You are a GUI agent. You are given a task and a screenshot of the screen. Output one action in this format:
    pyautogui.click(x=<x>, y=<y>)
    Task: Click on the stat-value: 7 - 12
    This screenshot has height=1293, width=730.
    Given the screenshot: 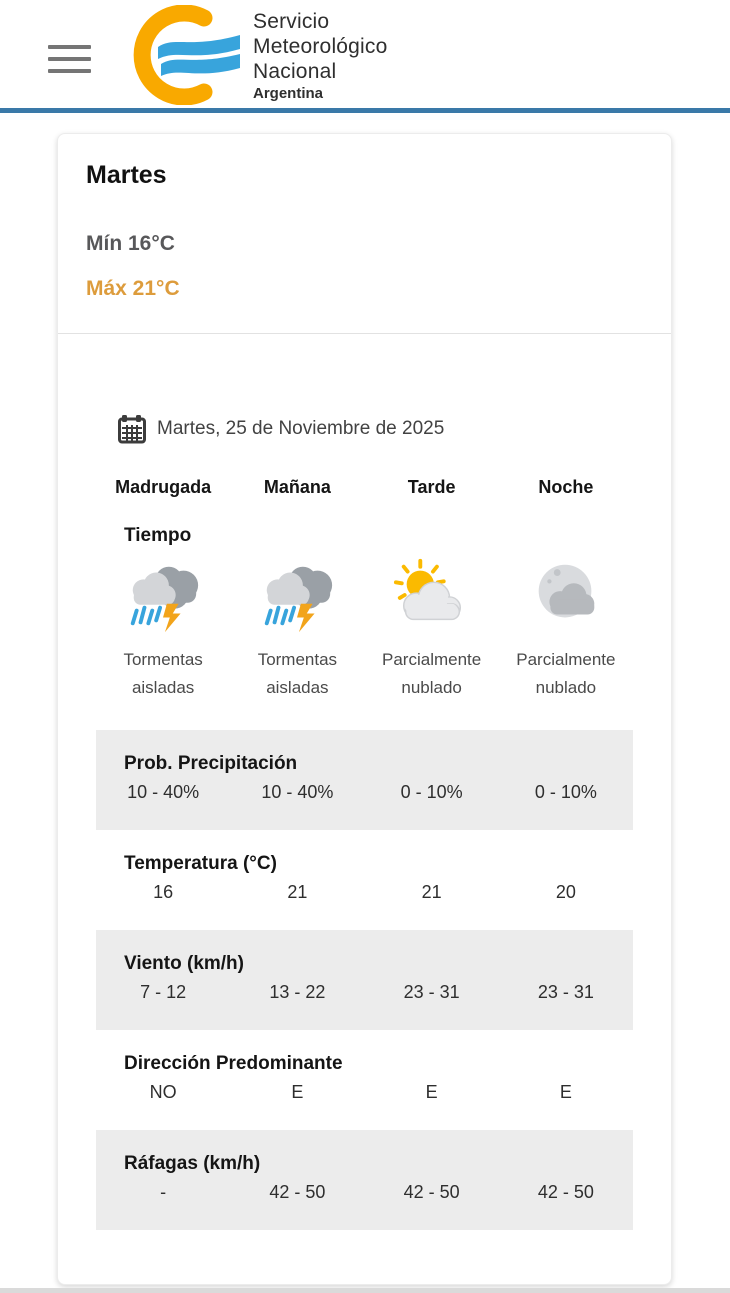 What is the action you would take?
    pyautogui.click(x=163, y=992)
    